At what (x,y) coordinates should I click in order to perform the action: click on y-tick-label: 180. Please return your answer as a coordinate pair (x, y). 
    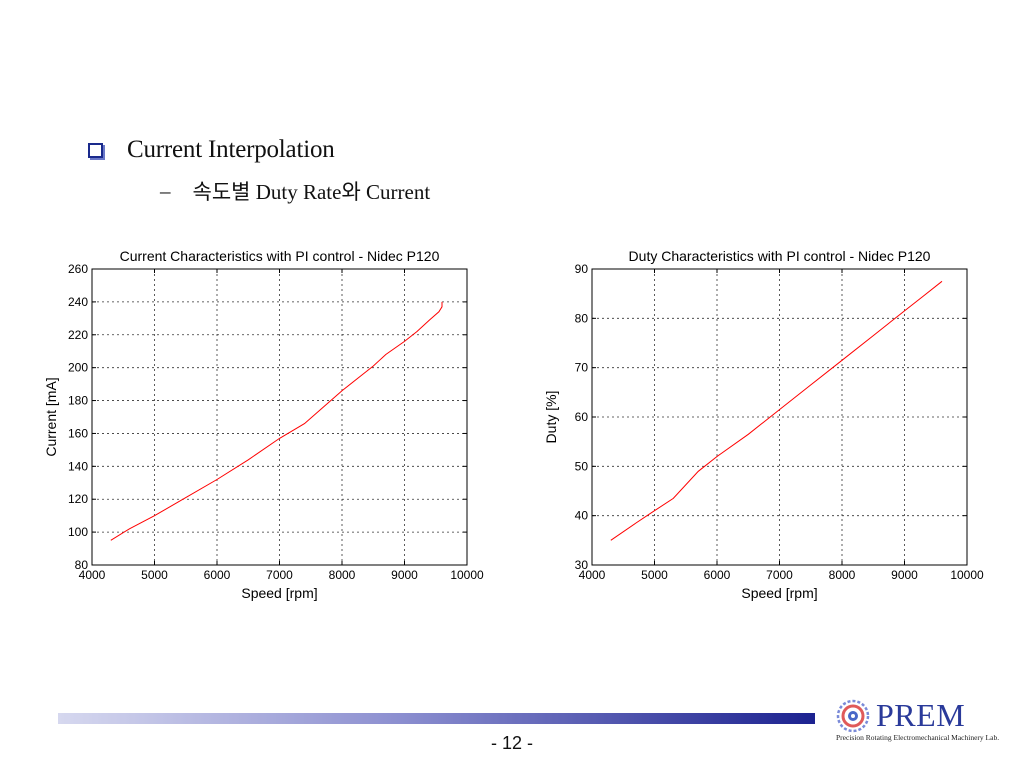
    Looking at the image, I should click on (78, 401).